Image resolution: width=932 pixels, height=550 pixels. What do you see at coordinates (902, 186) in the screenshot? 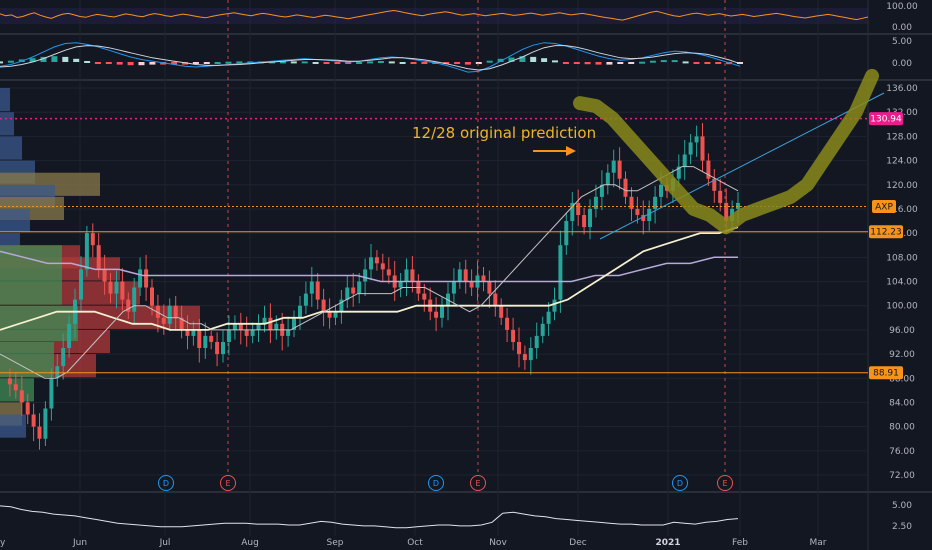
I see `price-tick: 120.00` at bounding box center [902, 186].